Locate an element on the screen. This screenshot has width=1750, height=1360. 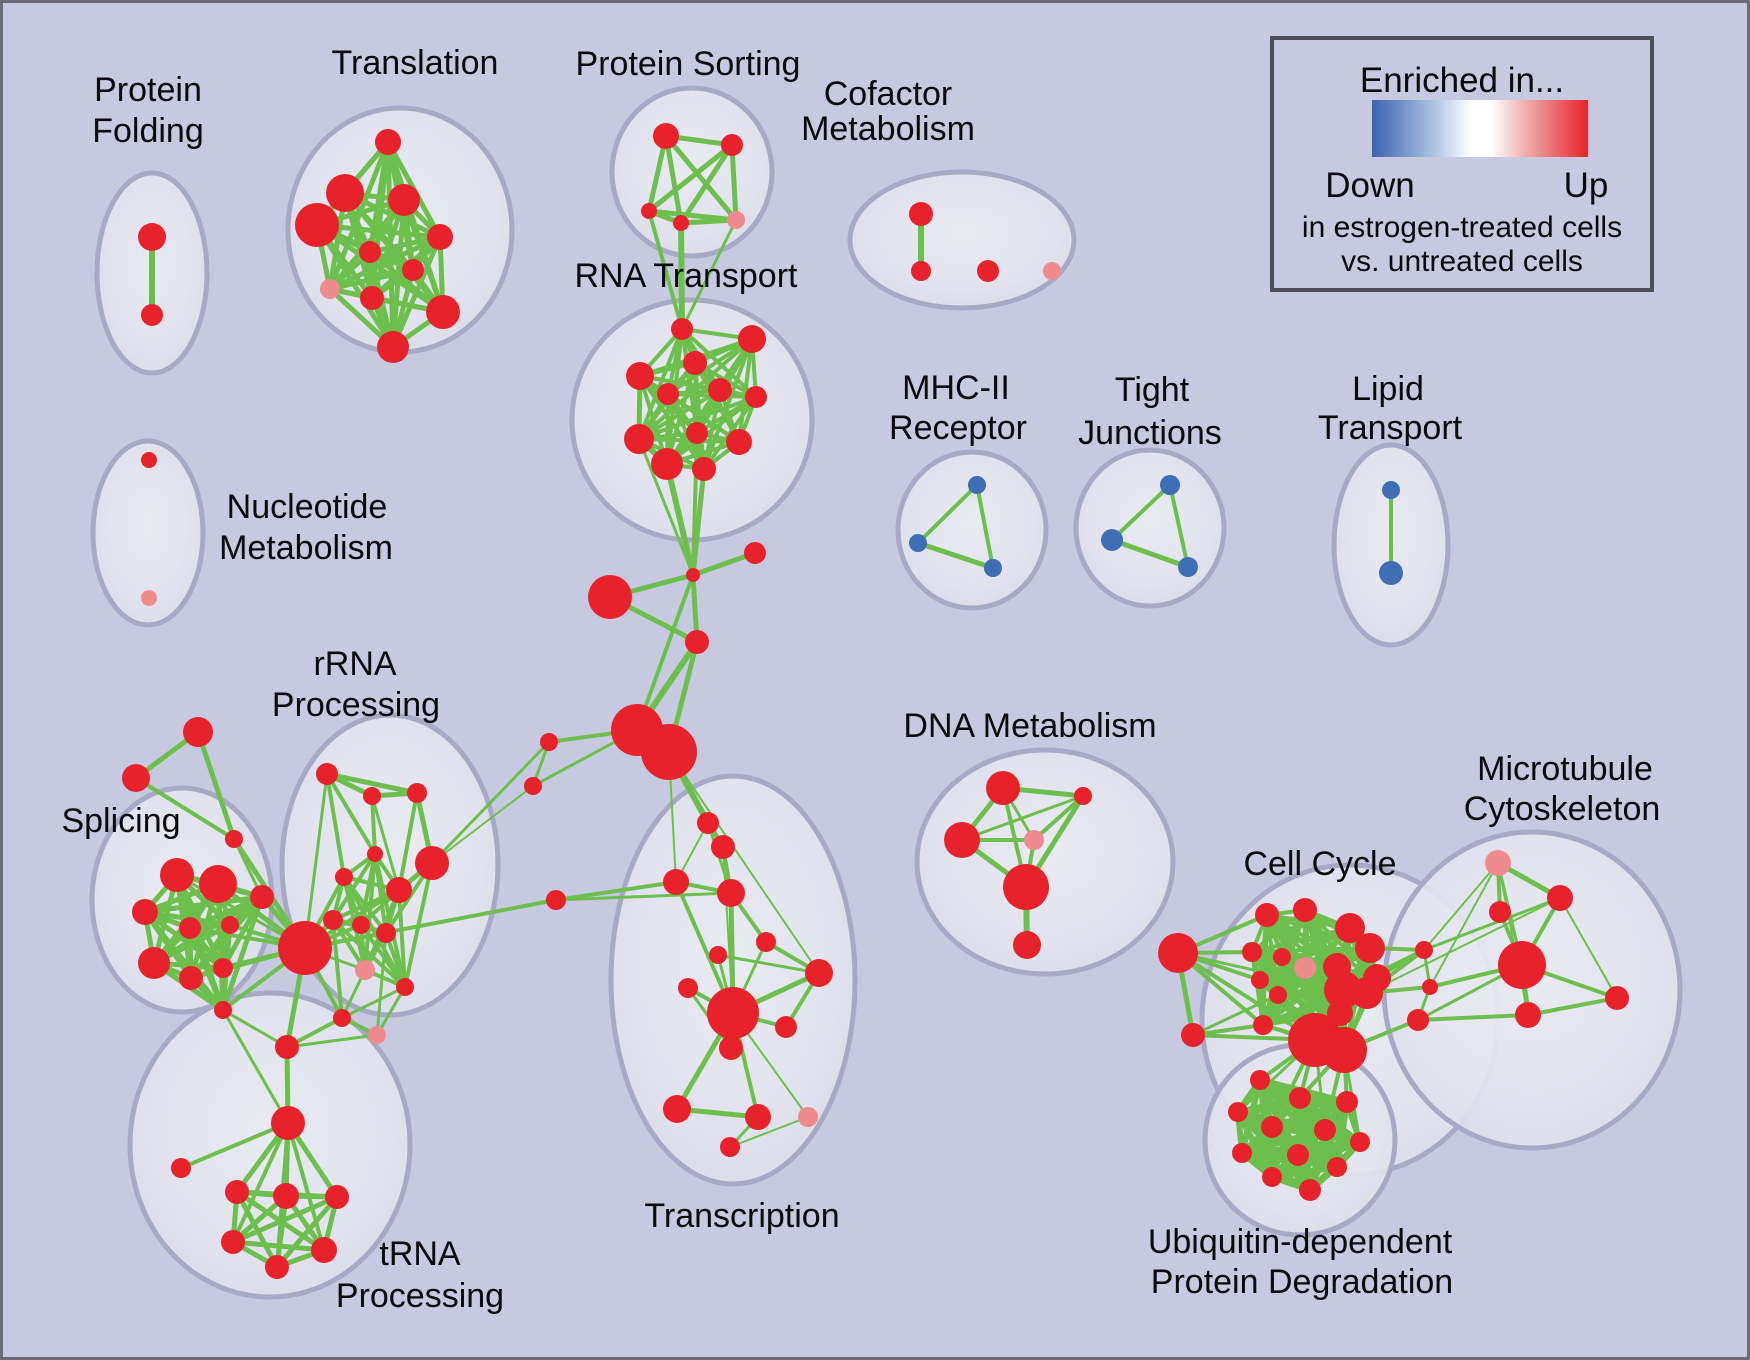
cluster-label-cofactor-metabolism: Metabolism is located at coordinates (888, 129).